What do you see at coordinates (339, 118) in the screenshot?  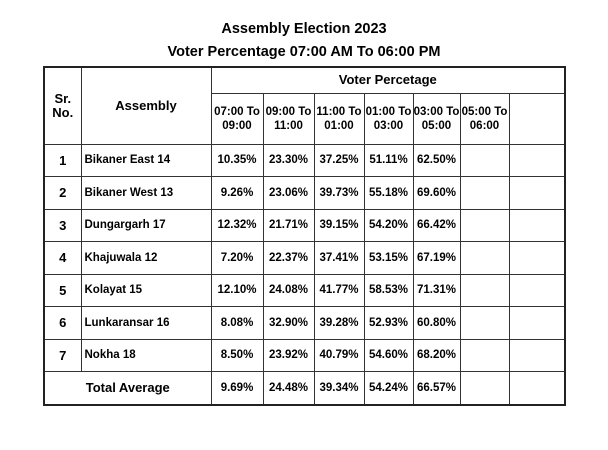 I see `time-slot-header: 11:00 To 01:00` at bounding box center [339, 118].